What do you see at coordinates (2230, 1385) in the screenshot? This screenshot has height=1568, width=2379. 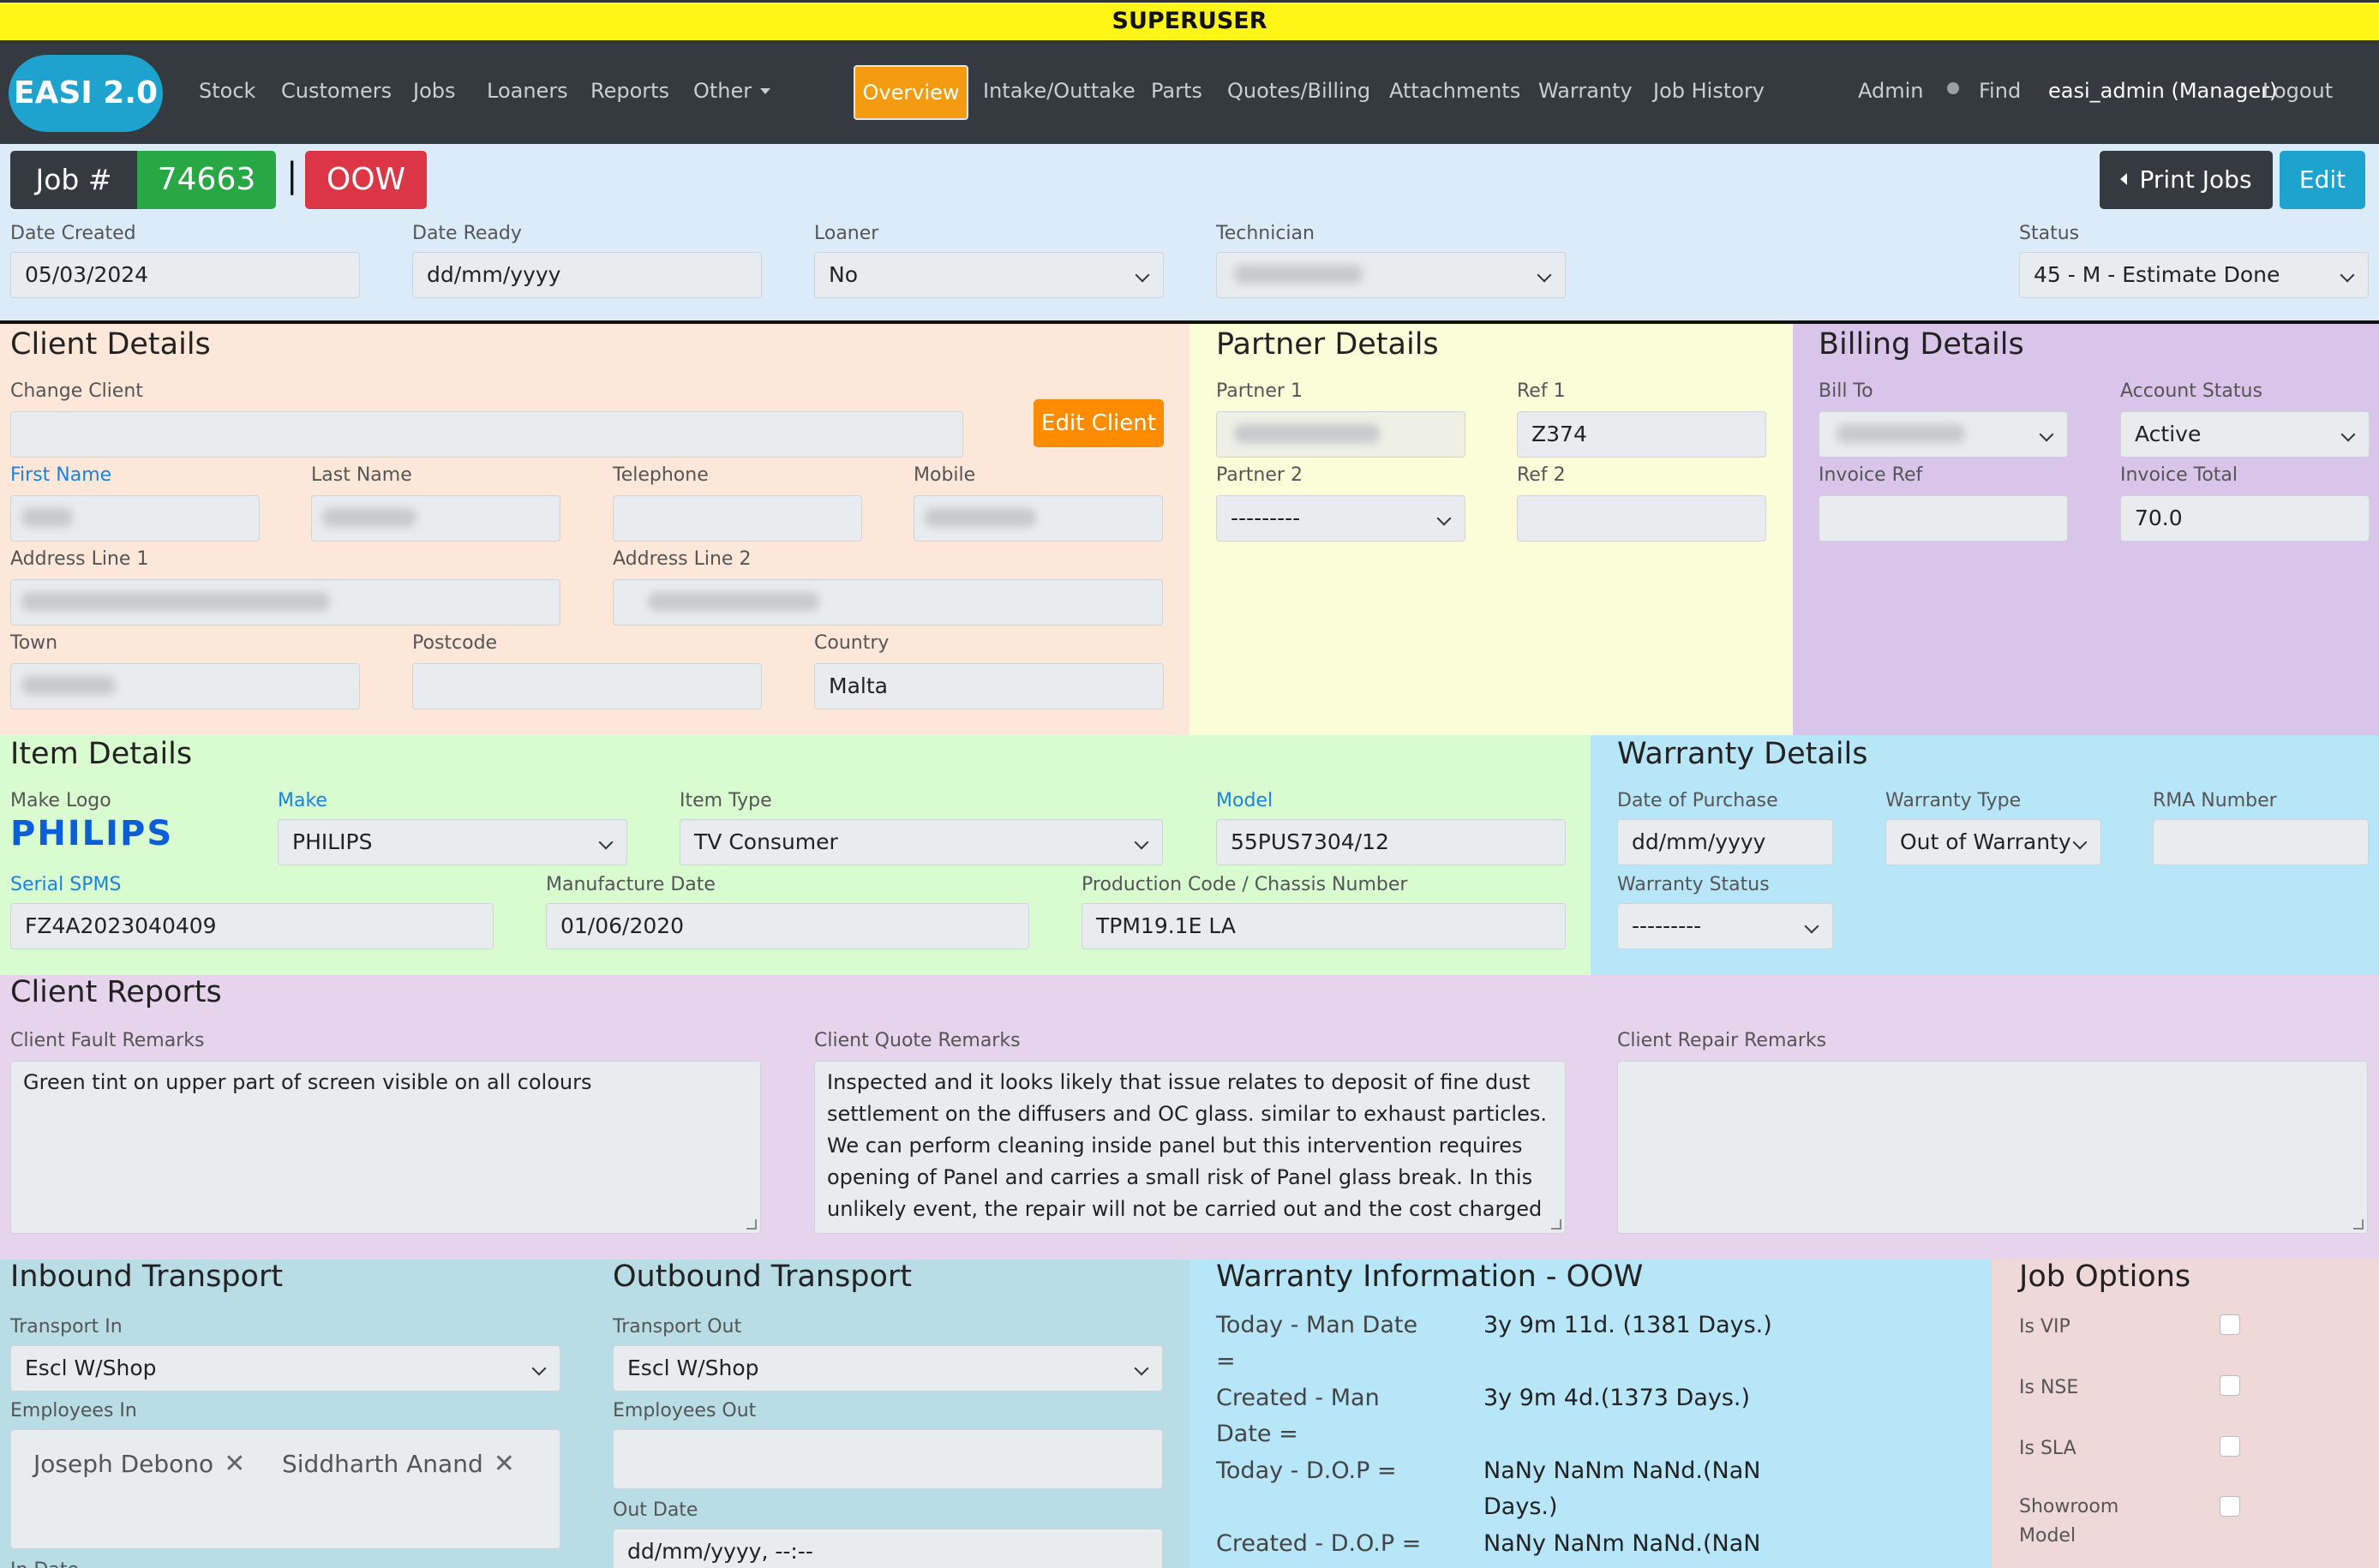 I see `is-nse-checkbox` at bounding box center [2230, 1385].